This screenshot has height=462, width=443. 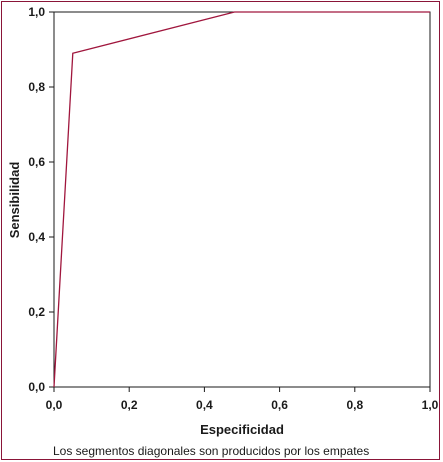 What do you see at coordinates (36, 387) in the screenshot?
I see `y-tick-label: 0,0` at bounding box center [36, 387].